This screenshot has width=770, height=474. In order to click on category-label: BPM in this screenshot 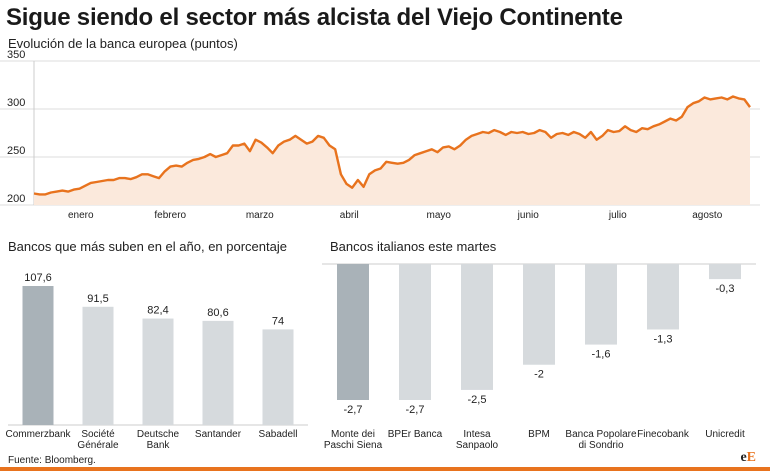, I will do `click(539, 434)`.